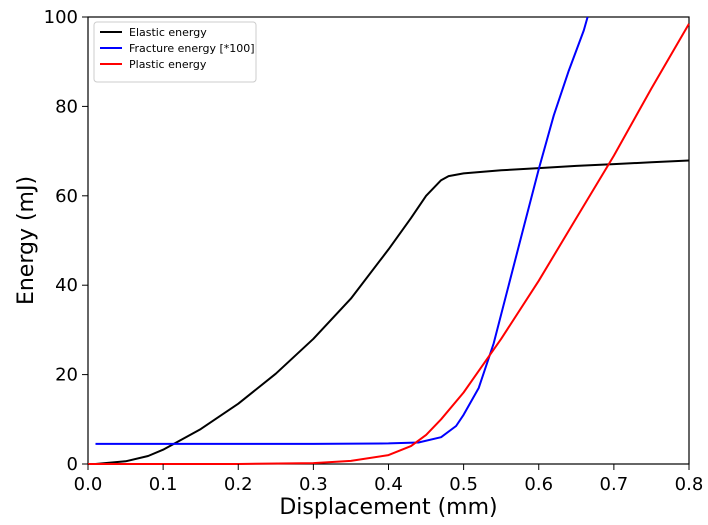 The height and width of the screenshot is (525, 708). I want to click on y-axis-label: Energy (mJ), so click(26, 240).